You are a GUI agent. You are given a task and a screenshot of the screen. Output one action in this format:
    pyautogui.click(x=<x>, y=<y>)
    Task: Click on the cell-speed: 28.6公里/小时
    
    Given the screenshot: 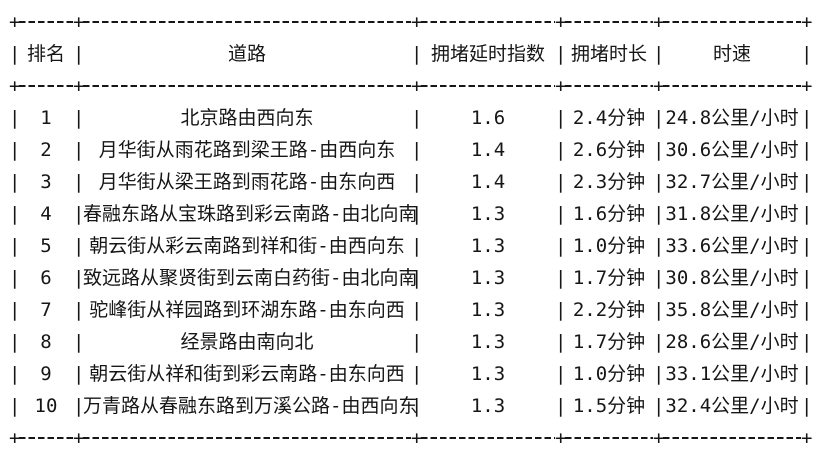 What is the action you would take?
    pyautogui.click(x=732, y=342)
    